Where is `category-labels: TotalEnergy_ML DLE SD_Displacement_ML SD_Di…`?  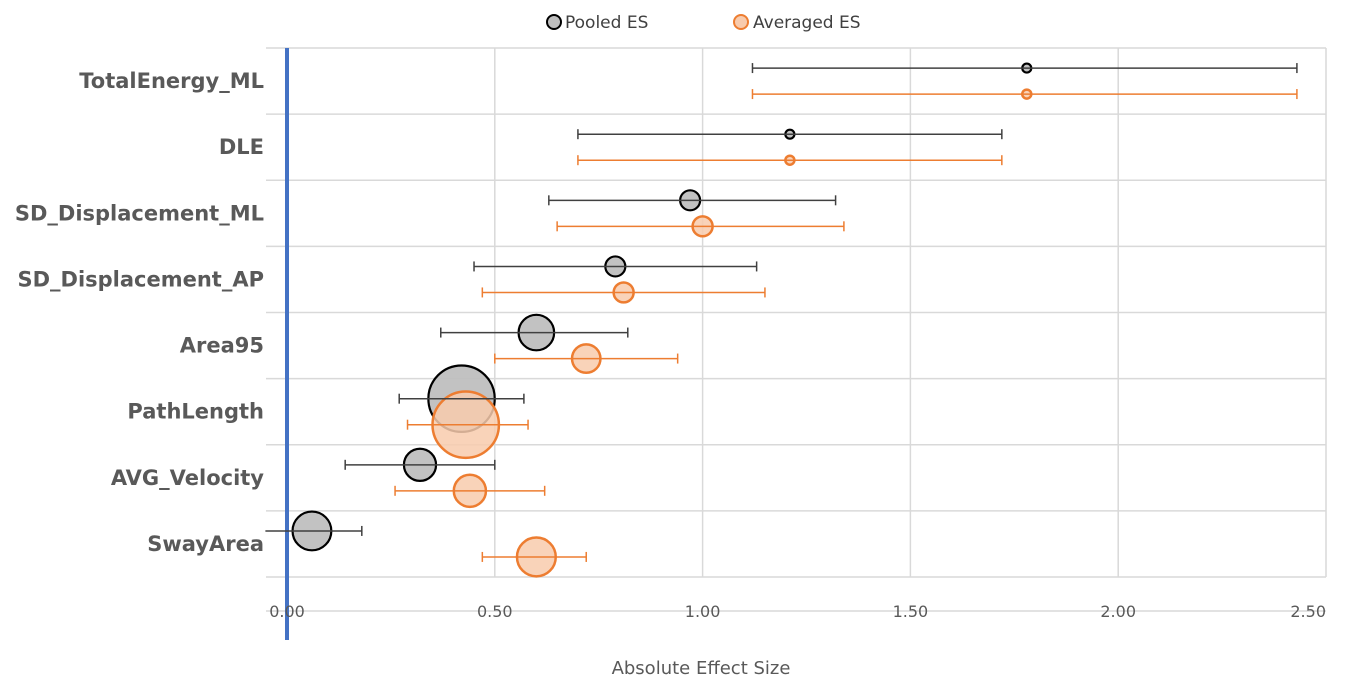 category-labels: TotalEnergy_ML DLE SD_Displacement_ML SD_Di… is located at coordinates (139, 312).